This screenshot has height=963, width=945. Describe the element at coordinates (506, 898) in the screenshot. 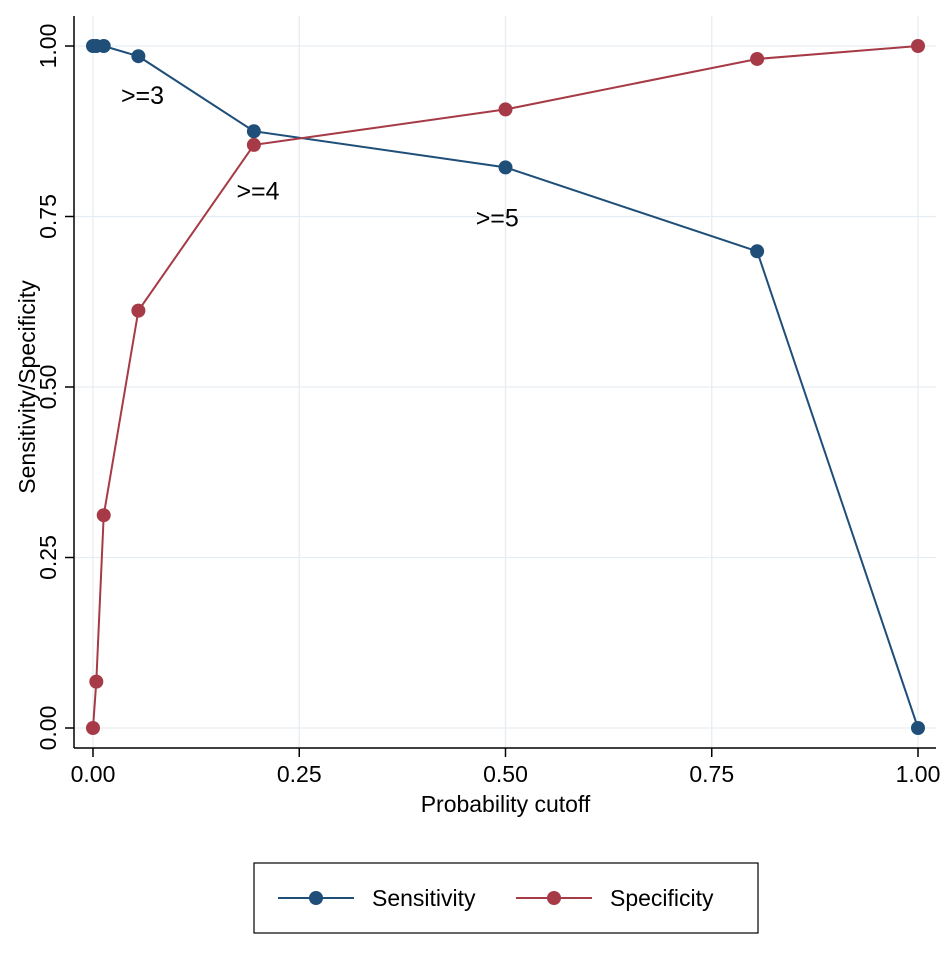

I see `legend: Sensitivity Specificity` at that location.